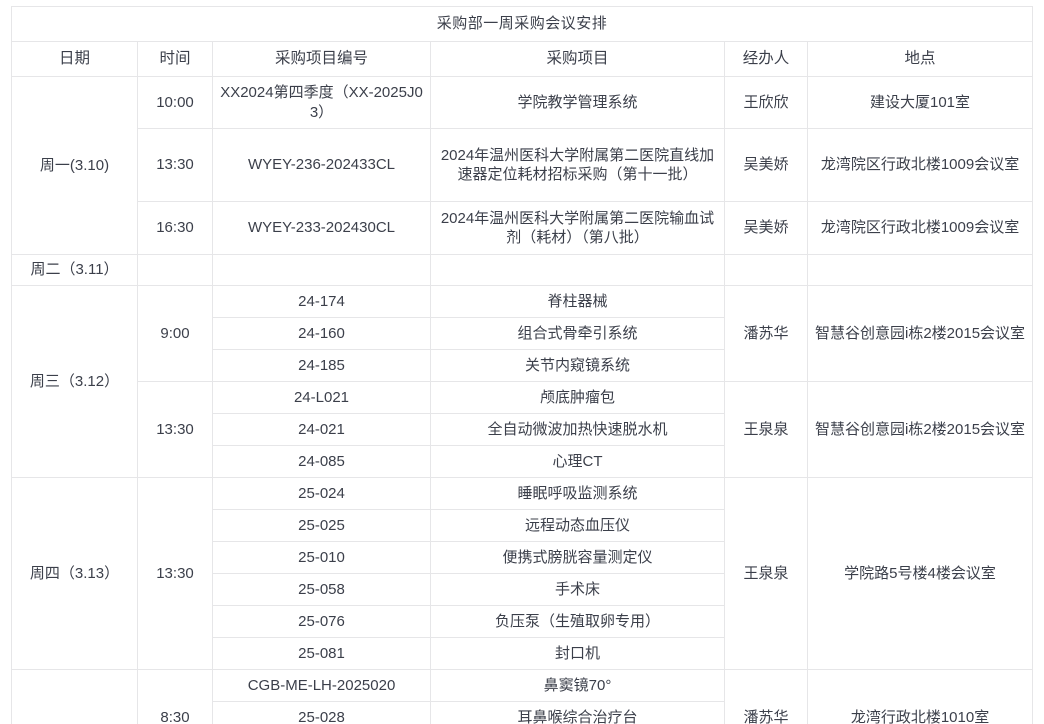 Image resolution: width=1044 pixels, height=724 pixels. I want to click on cell-location: 建设大厦101室, so click(920, 102).